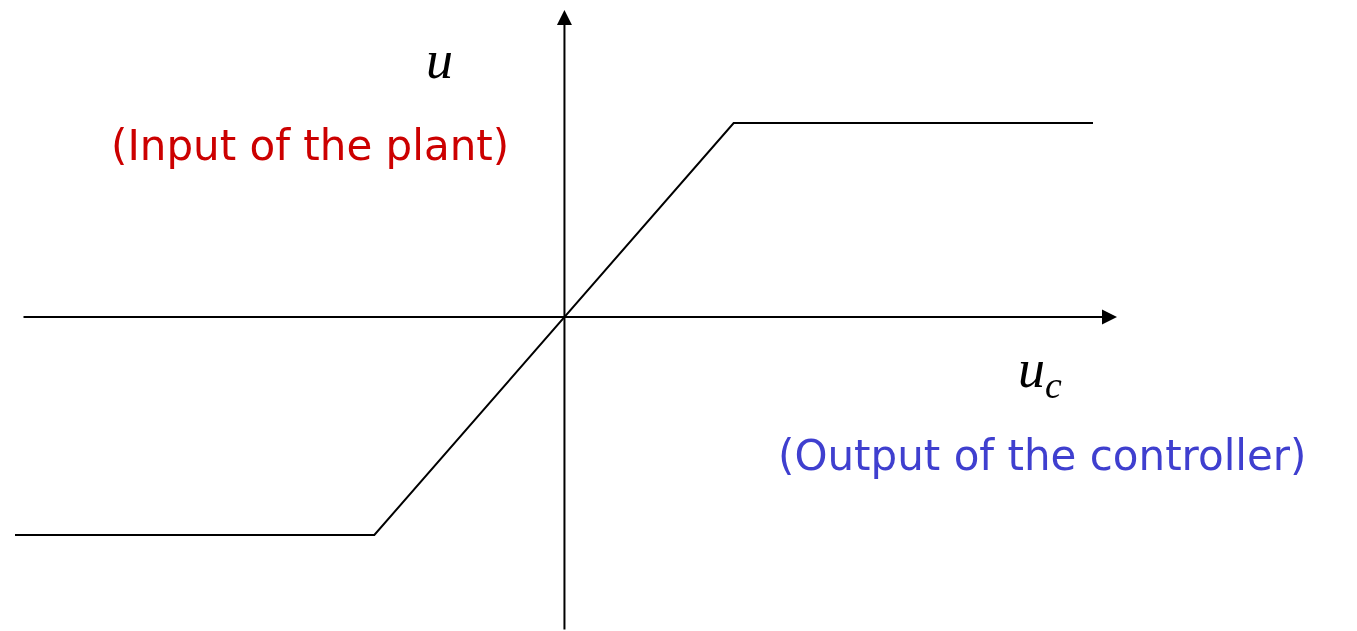  Describe the element at coordinates (1042, 455) in the screenshot. I see `annotation: (Output of the controller)` at that location.